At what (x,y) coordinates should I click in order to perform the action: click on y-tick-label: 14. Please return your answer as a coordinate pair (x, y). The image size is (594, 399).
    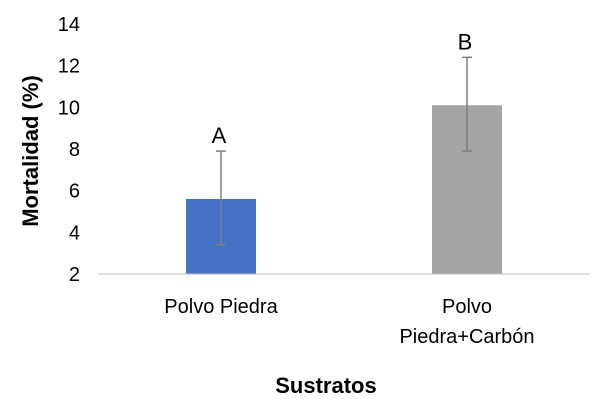
    Looking at the image, I should click on (69, 25).